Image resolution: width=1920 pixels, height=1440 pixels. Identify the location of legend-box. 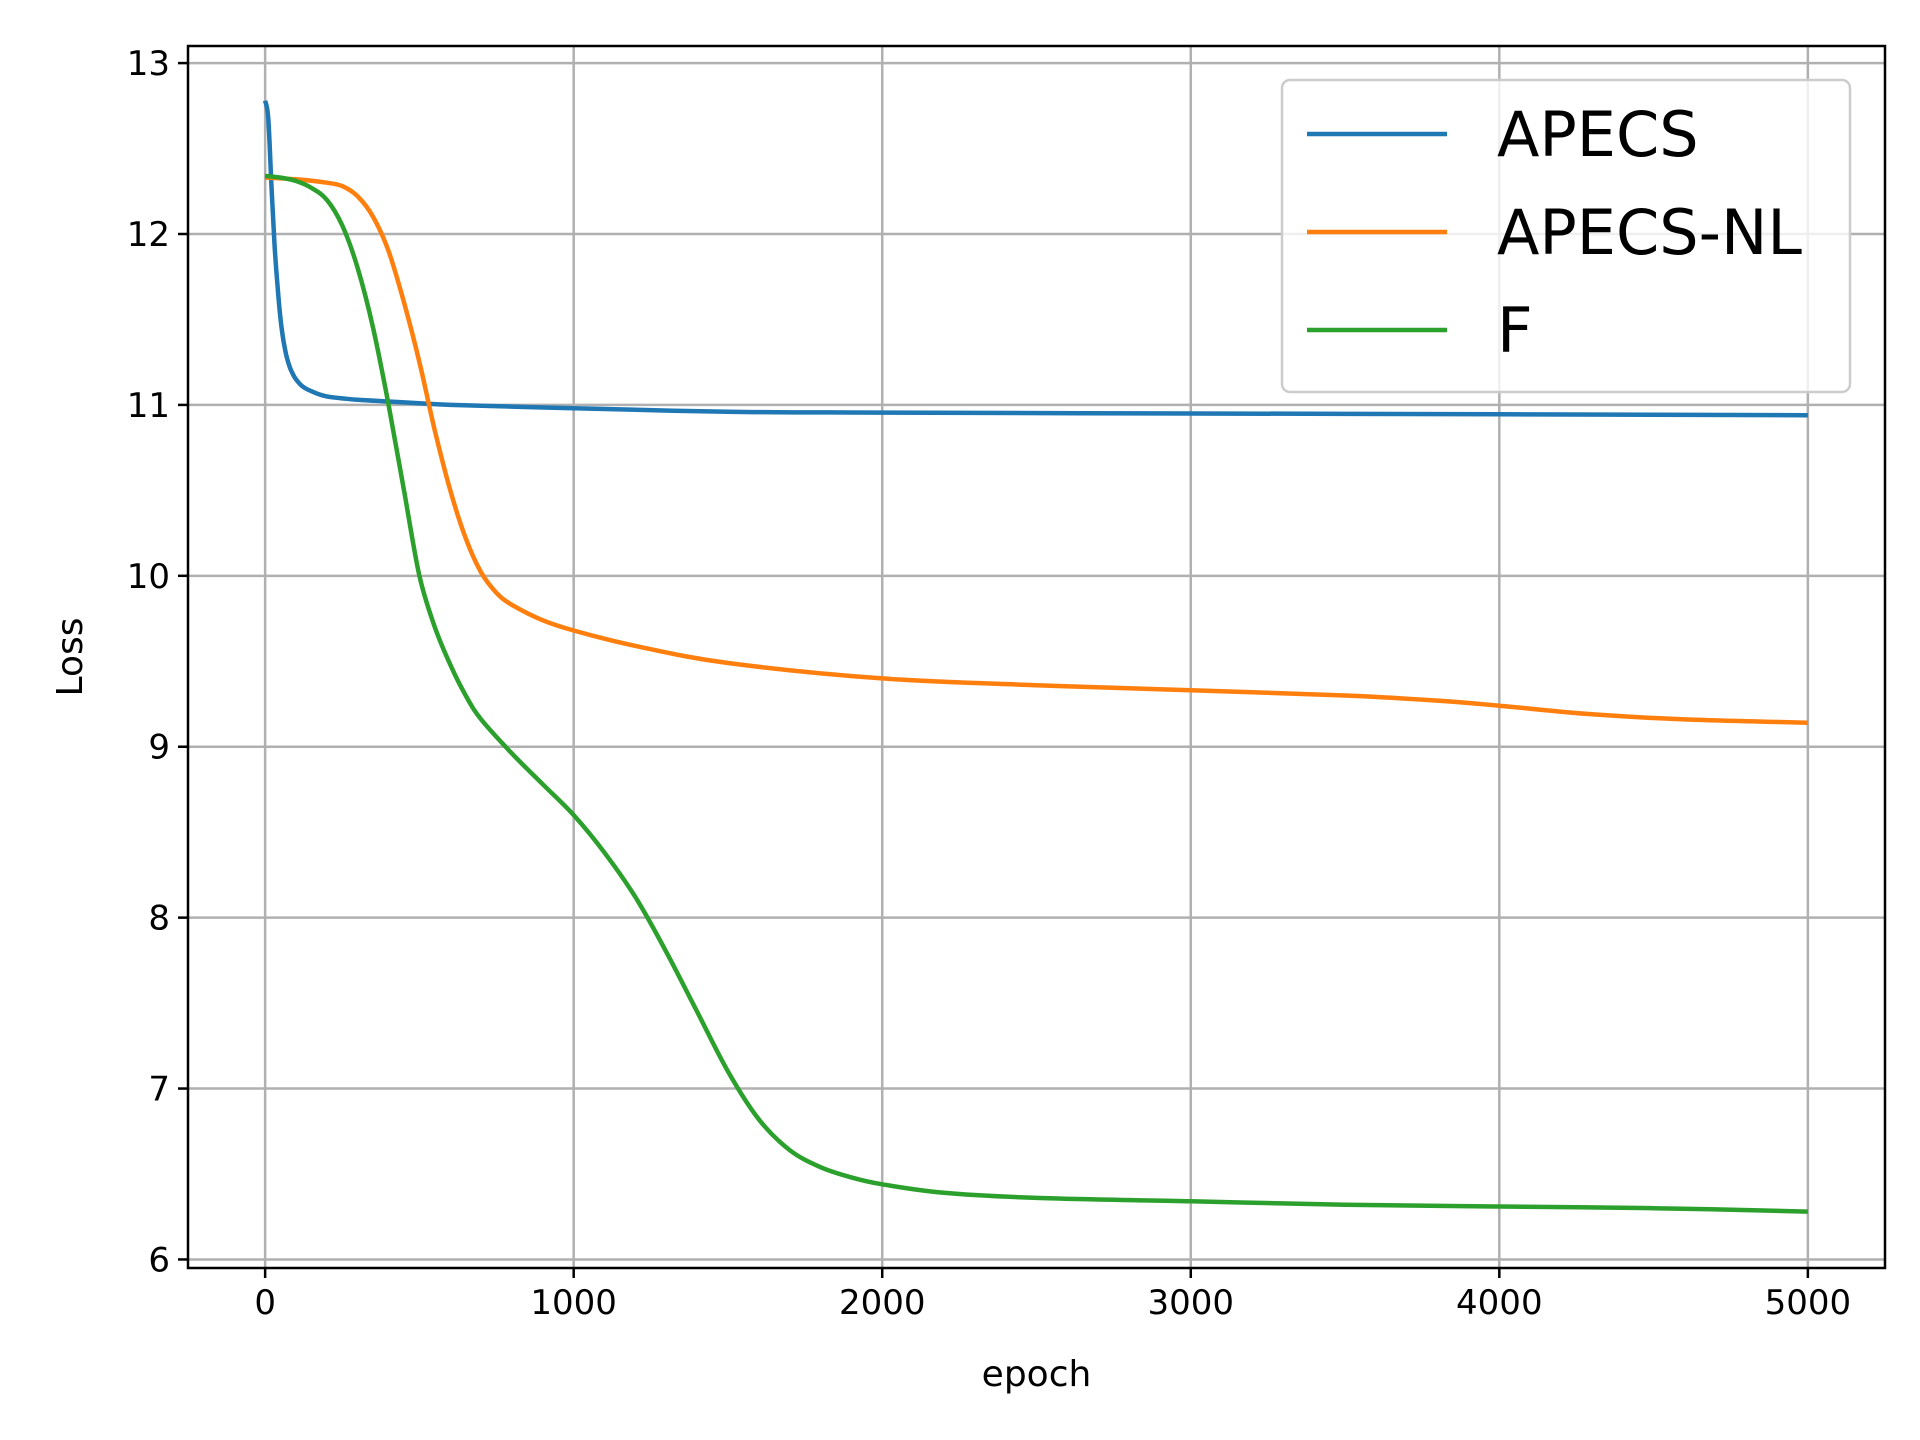
(1566, 236).